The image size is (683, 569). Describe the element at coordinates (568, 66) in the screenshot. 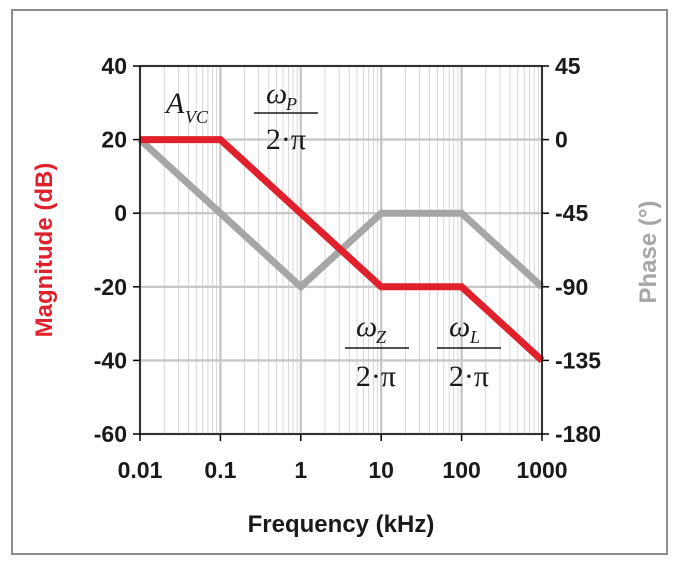

I see `y2-tick-label: 45` at that location.